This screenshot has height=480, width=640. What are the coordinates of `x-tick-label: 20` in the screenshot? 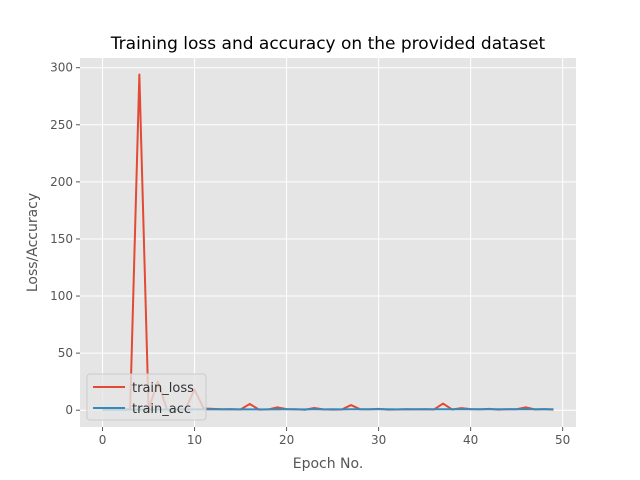 It's located at (286, 440).